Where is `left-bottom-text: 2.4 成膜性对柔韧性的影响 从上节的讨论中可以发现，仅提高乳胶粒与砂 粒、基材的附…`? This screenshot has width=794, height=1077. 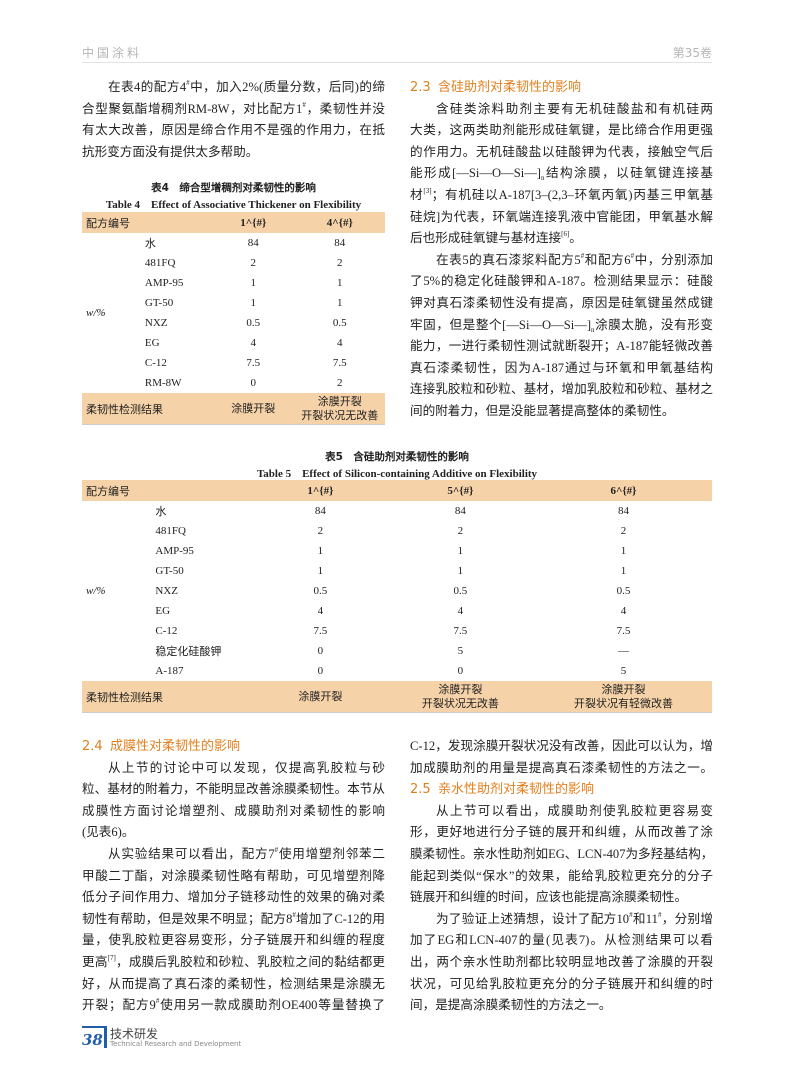
left-bottom-text: 2.4 成膜性对柔韧性的影响 从上节的讨论中可以发现，仅提高乳胶粒与砂 粒、基材的附… is located at coordinates (233, 876).